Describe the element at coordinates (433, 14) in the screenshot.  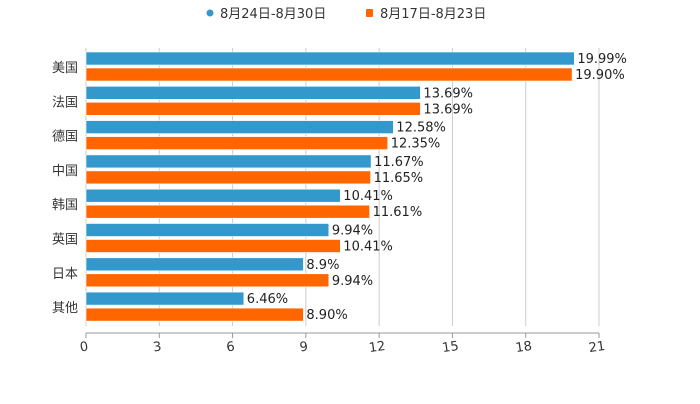
I see `legend-label-1: 8月17日-8月23日` at that location.